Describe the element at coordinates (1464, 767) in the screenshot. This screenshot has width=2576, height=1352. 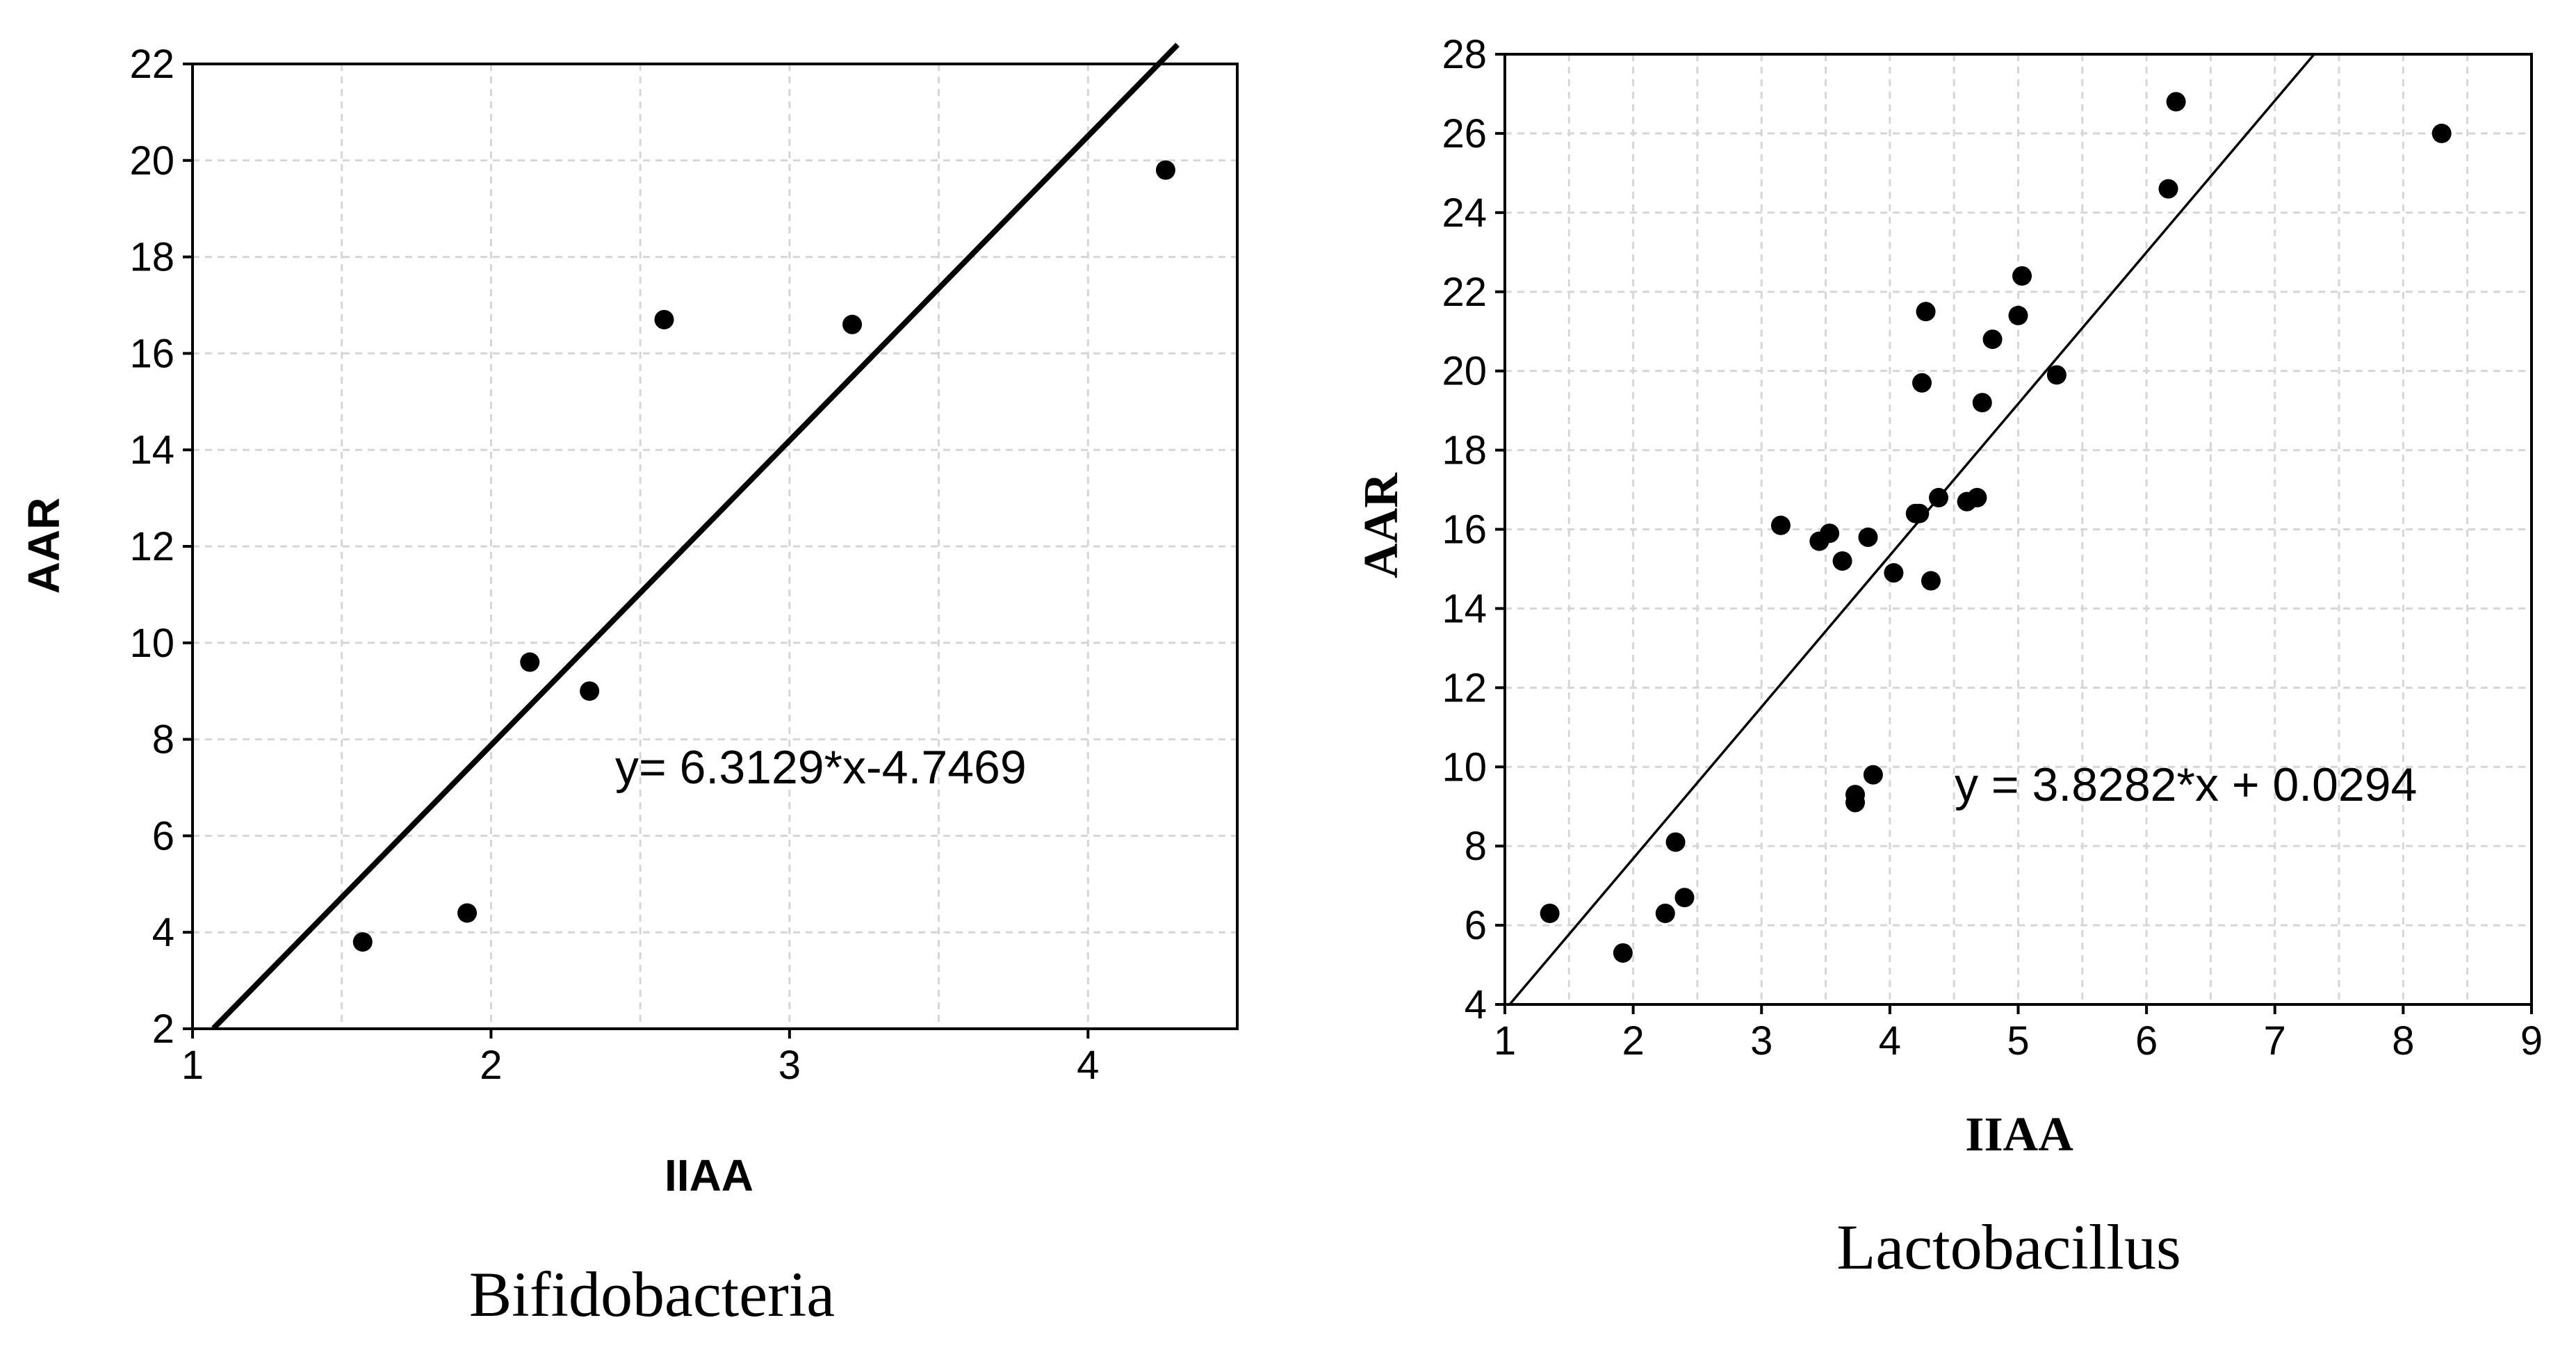
I see `lacto-y-tick-label: 10` at that location.